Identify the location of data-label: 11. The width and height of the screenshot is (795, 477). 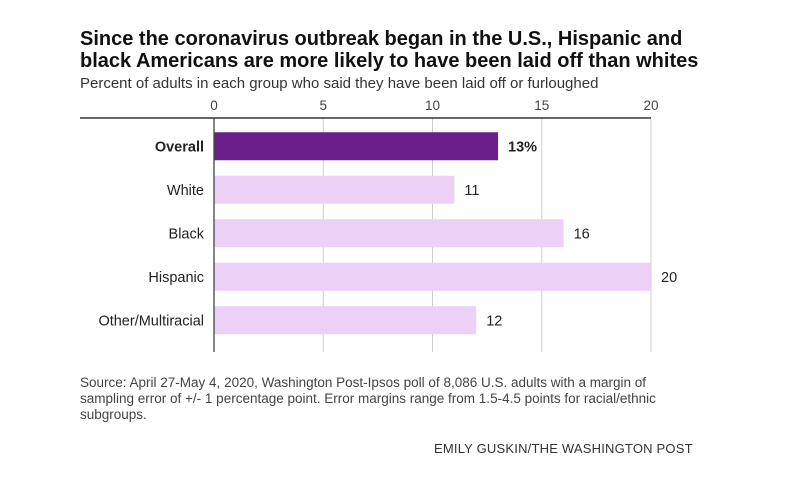
(471, 191).